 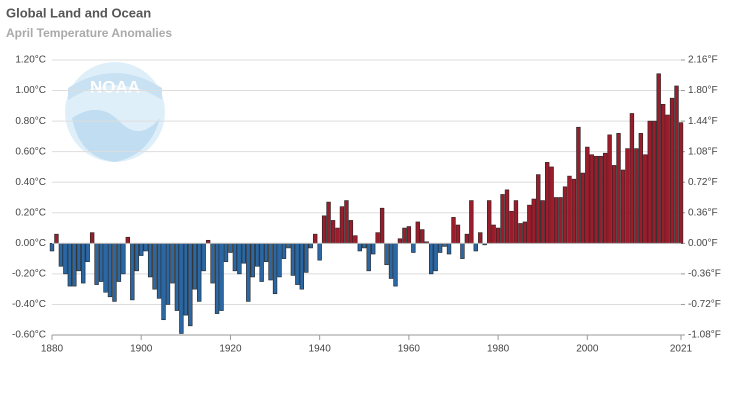 What do you see at coordinates (409, 349) in the screenshot?
I see `x-tick-label: 1960` at bounding box center [409, 349].